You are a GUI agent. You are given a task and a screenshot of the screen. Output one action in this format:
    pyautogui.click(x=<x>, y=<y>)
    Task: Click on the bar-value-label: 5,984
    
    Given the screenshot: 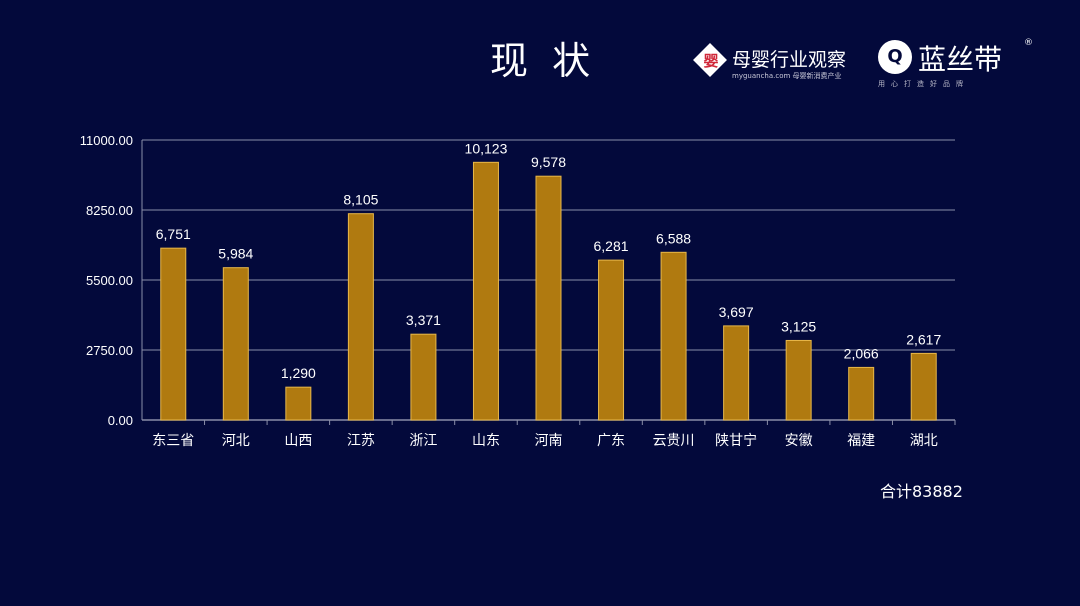 What is the action you would take?
    pyautogui.click(x=235, y=254)
    